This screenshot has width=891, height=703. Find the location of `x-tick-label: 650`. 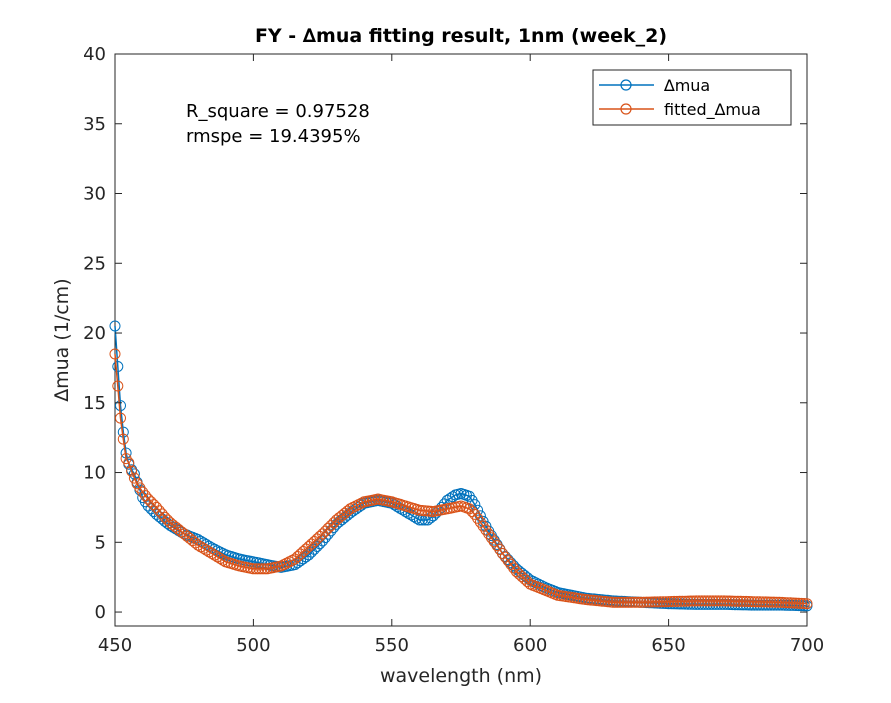

x-tick-label: 650 is located at coordinates (668, 645).